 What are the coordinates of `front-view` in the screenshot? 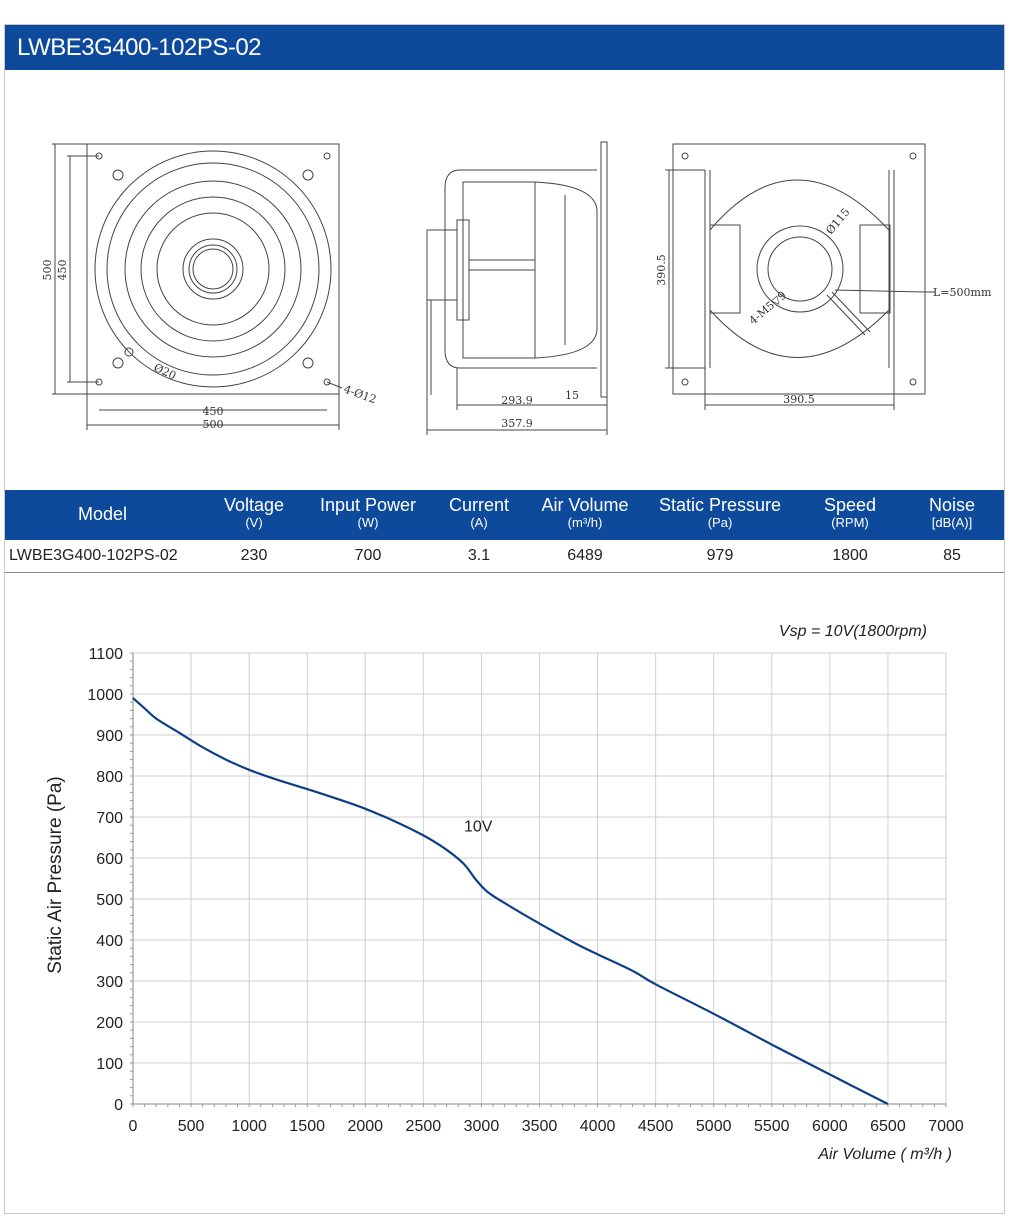 It's located at (197, 286).